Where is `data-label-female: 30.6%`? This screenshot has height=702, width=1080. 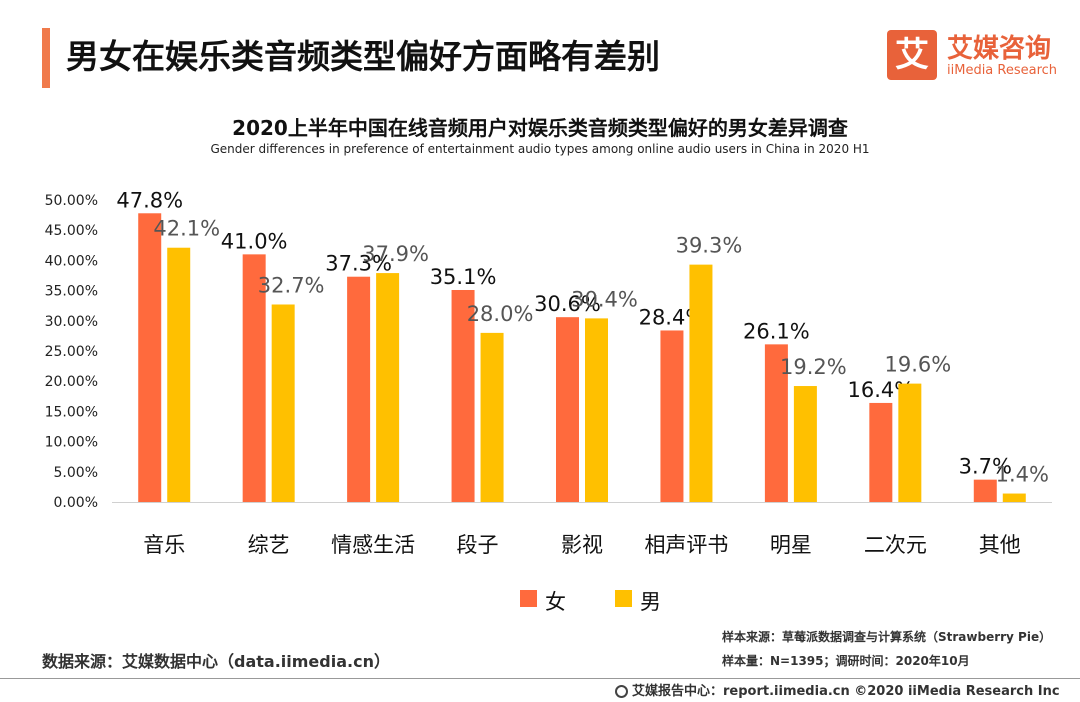 data-label-female: 30.6% is located at coordinates (567, 304).